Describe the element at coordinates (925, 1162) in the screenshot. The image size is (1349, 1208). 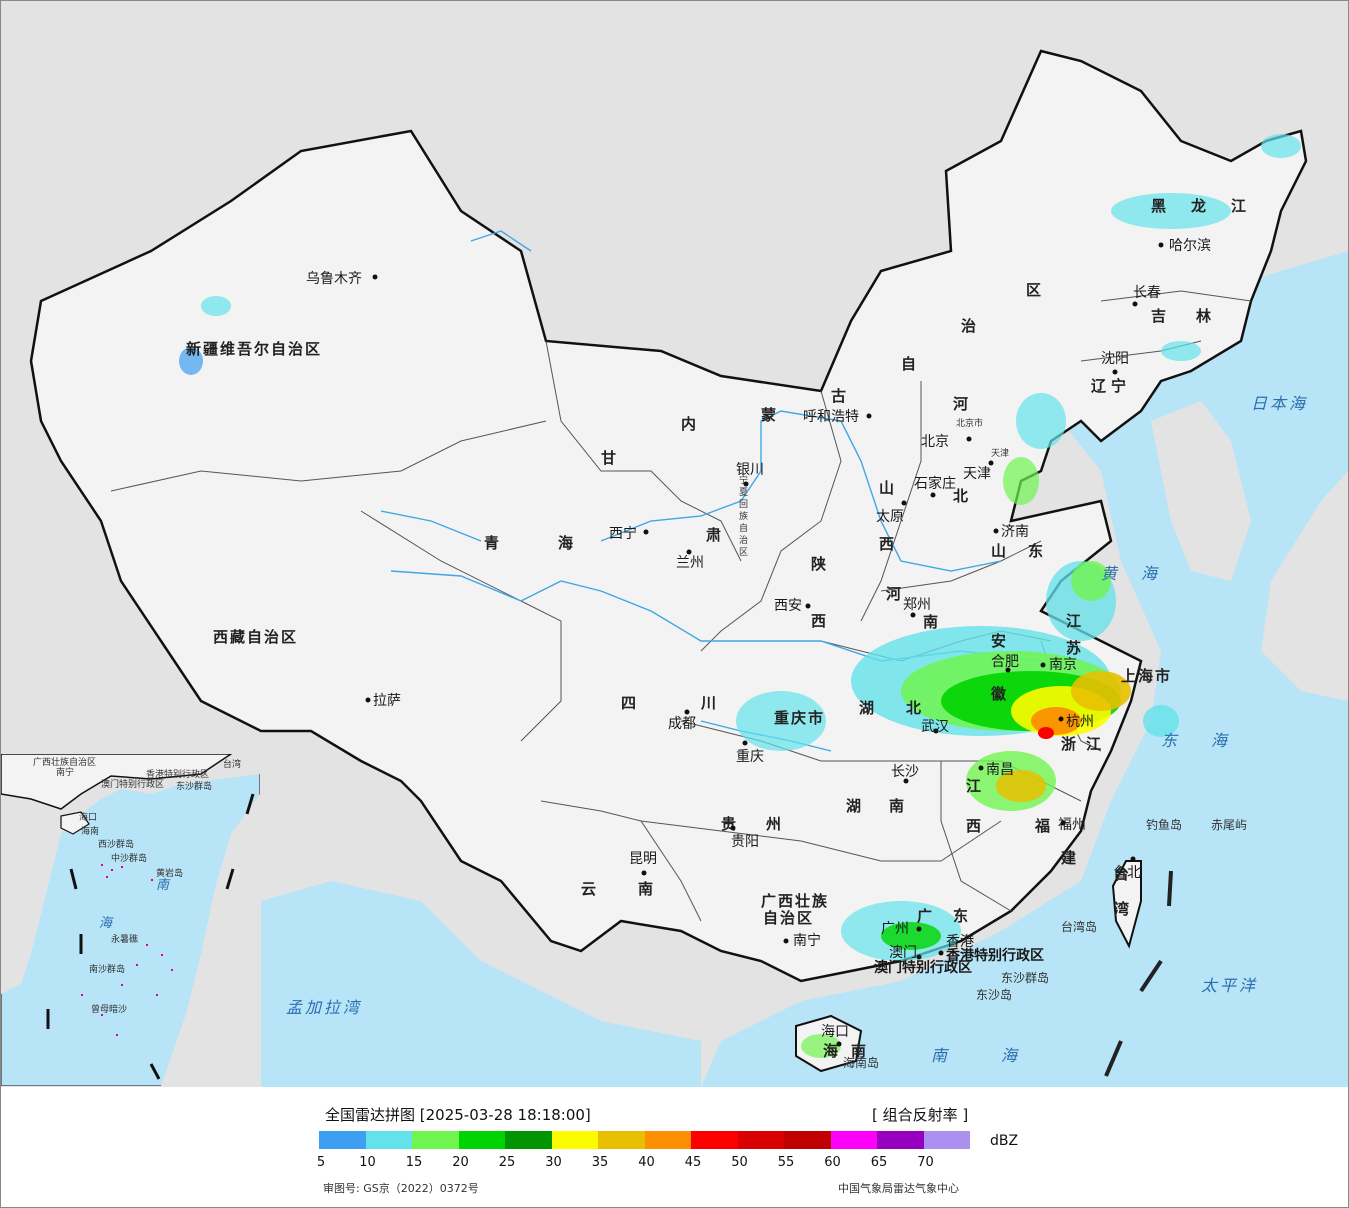
I see `scale-tick-label: 70` at that location.